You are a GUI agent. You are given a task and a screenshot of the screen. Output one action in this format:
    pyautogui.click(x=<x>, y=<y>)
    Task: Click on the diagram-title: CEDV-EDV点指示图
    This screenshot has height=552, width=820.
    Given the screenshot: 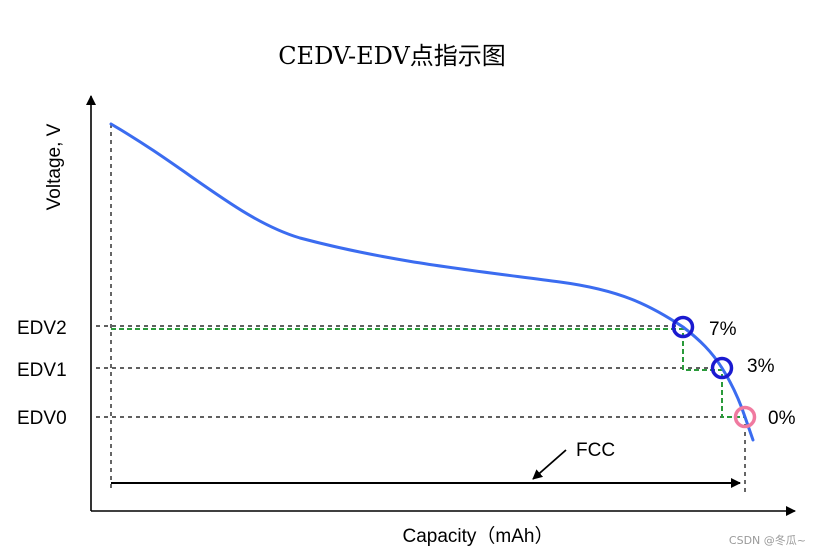 What is the action you would take?
    pyautogui.click(x=392, y=56)
    